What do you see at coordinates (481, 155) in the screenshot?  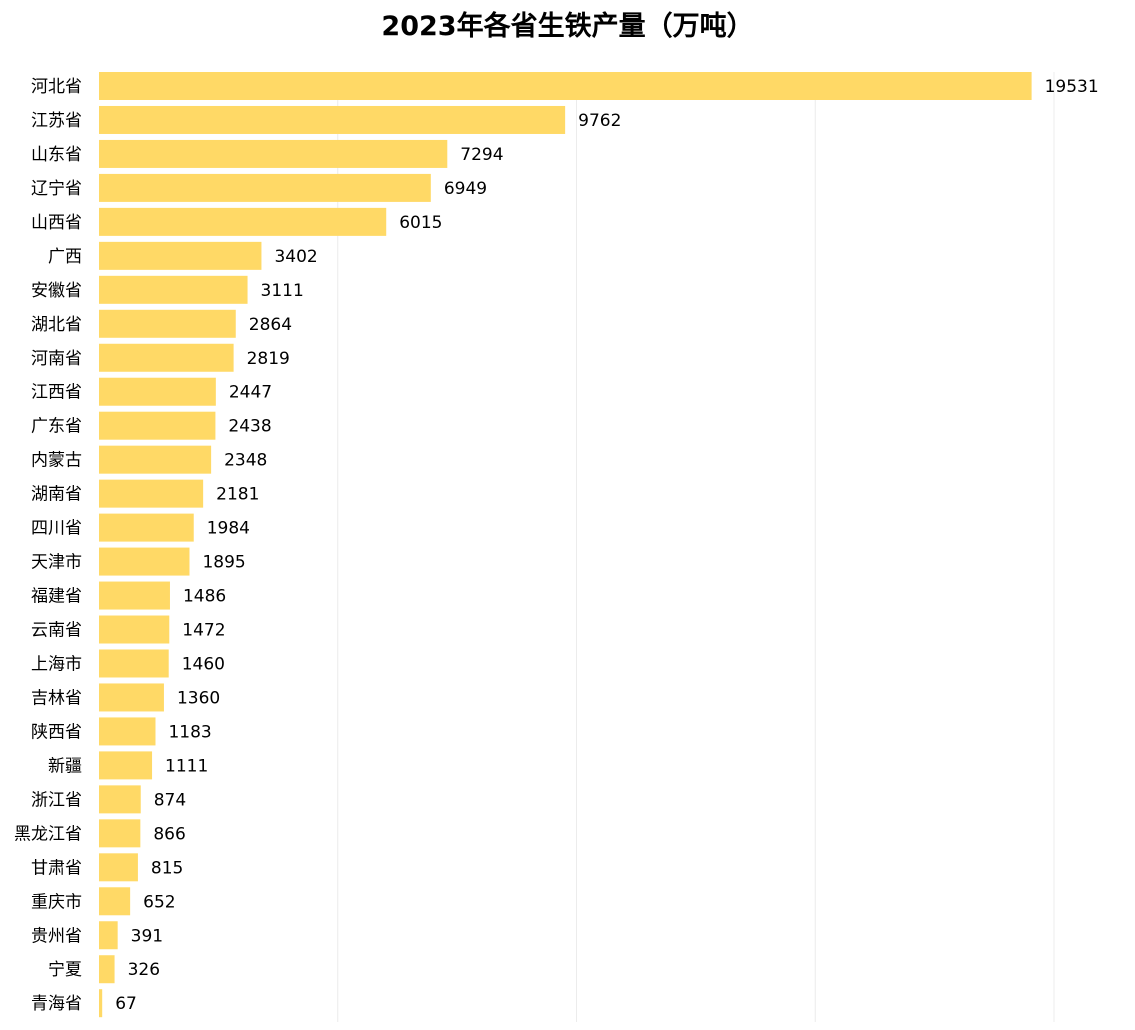 I see `value-label: 7294` at bounding box center [481, 155].